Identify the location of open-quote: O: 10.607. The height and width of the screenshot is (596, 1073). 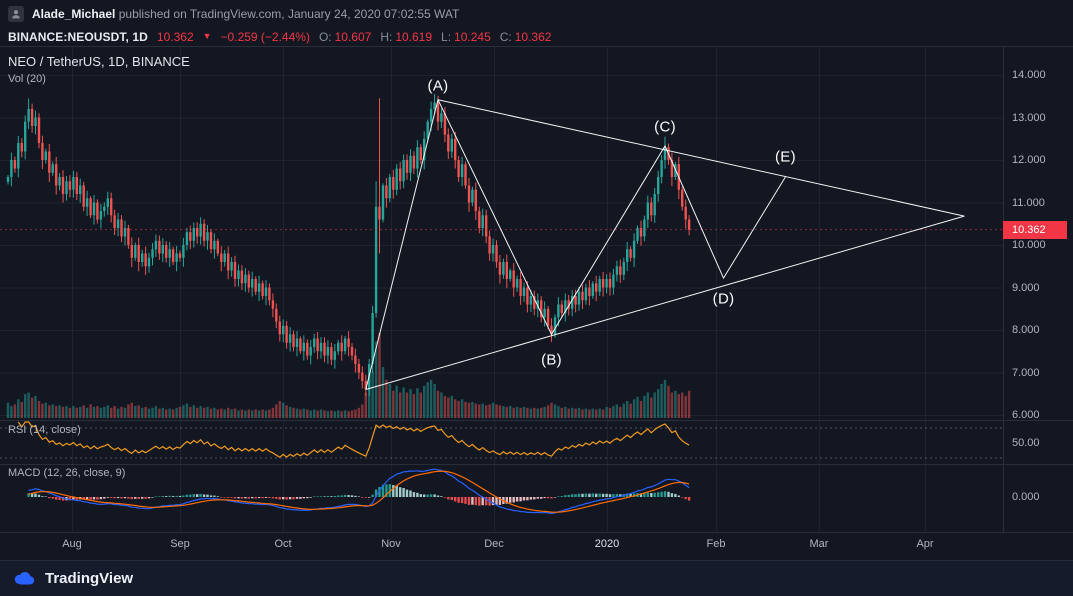
(345, 37).